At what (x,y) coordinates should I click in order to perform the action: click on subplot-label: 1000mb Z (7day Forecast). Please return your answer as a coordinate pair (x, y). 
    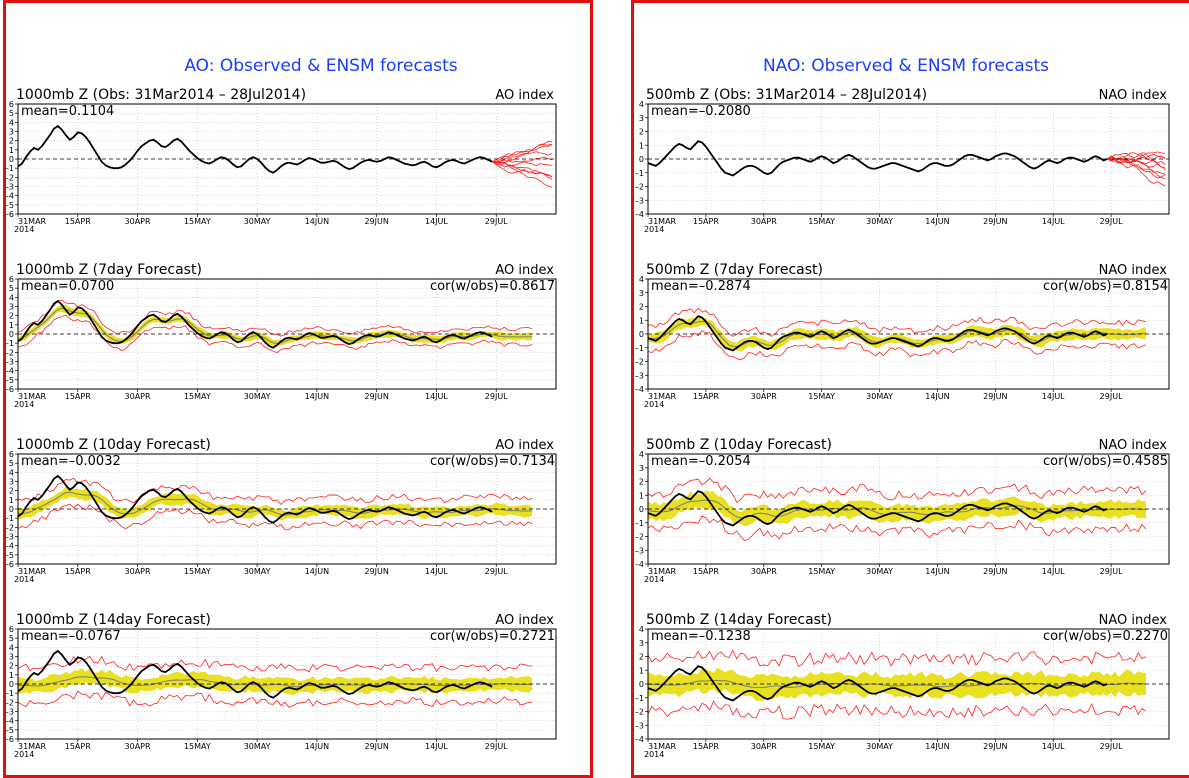
    Looking at the image, I should click on (109, 270).